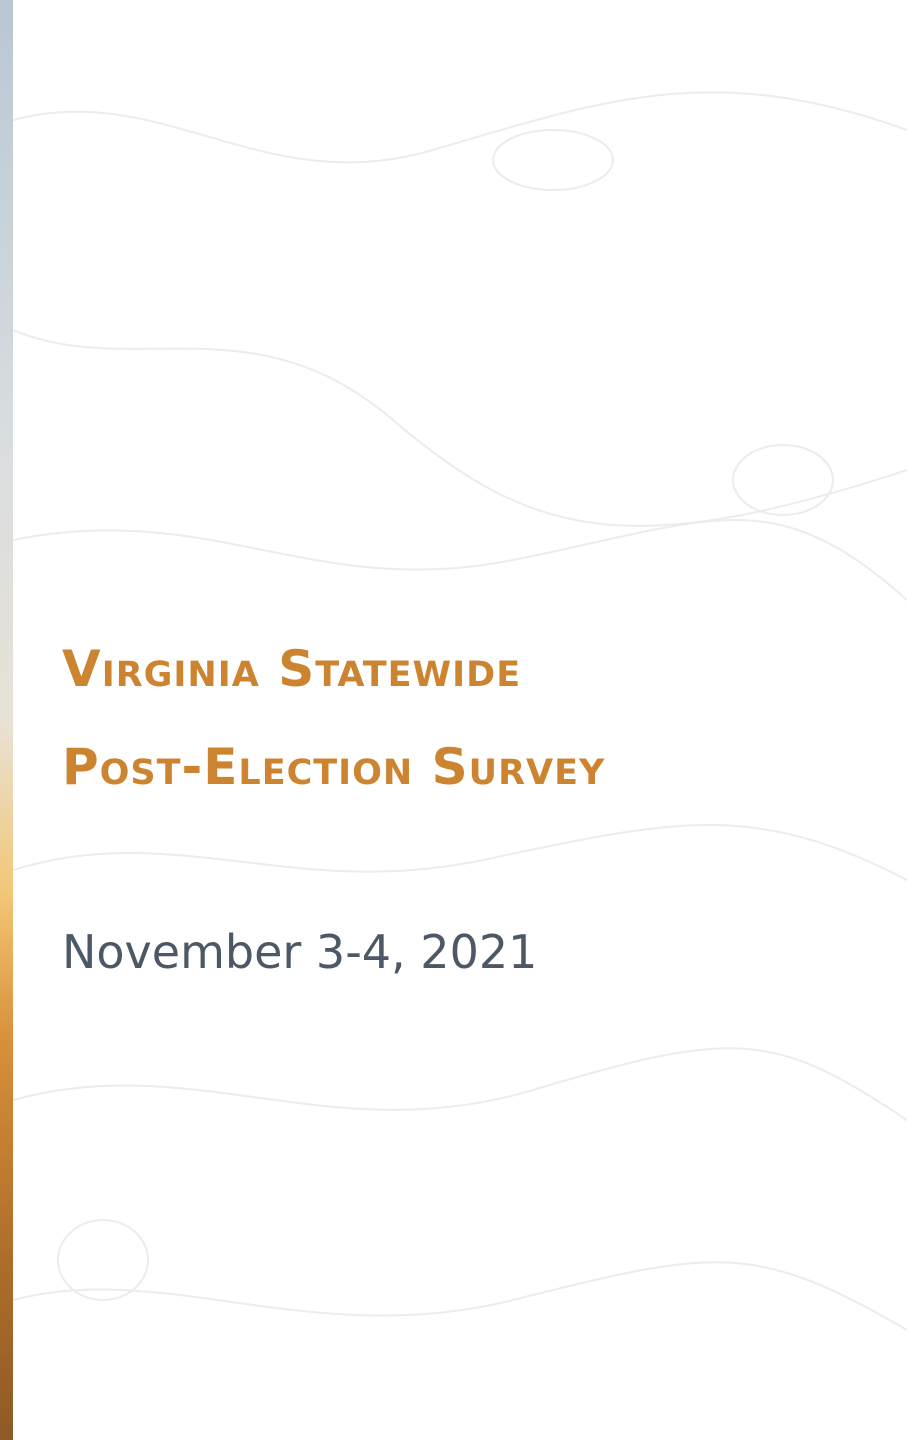 This screenshot has width=907, height=1440. I want to click on title-line: Virginia Statewide, so click(292, 669).